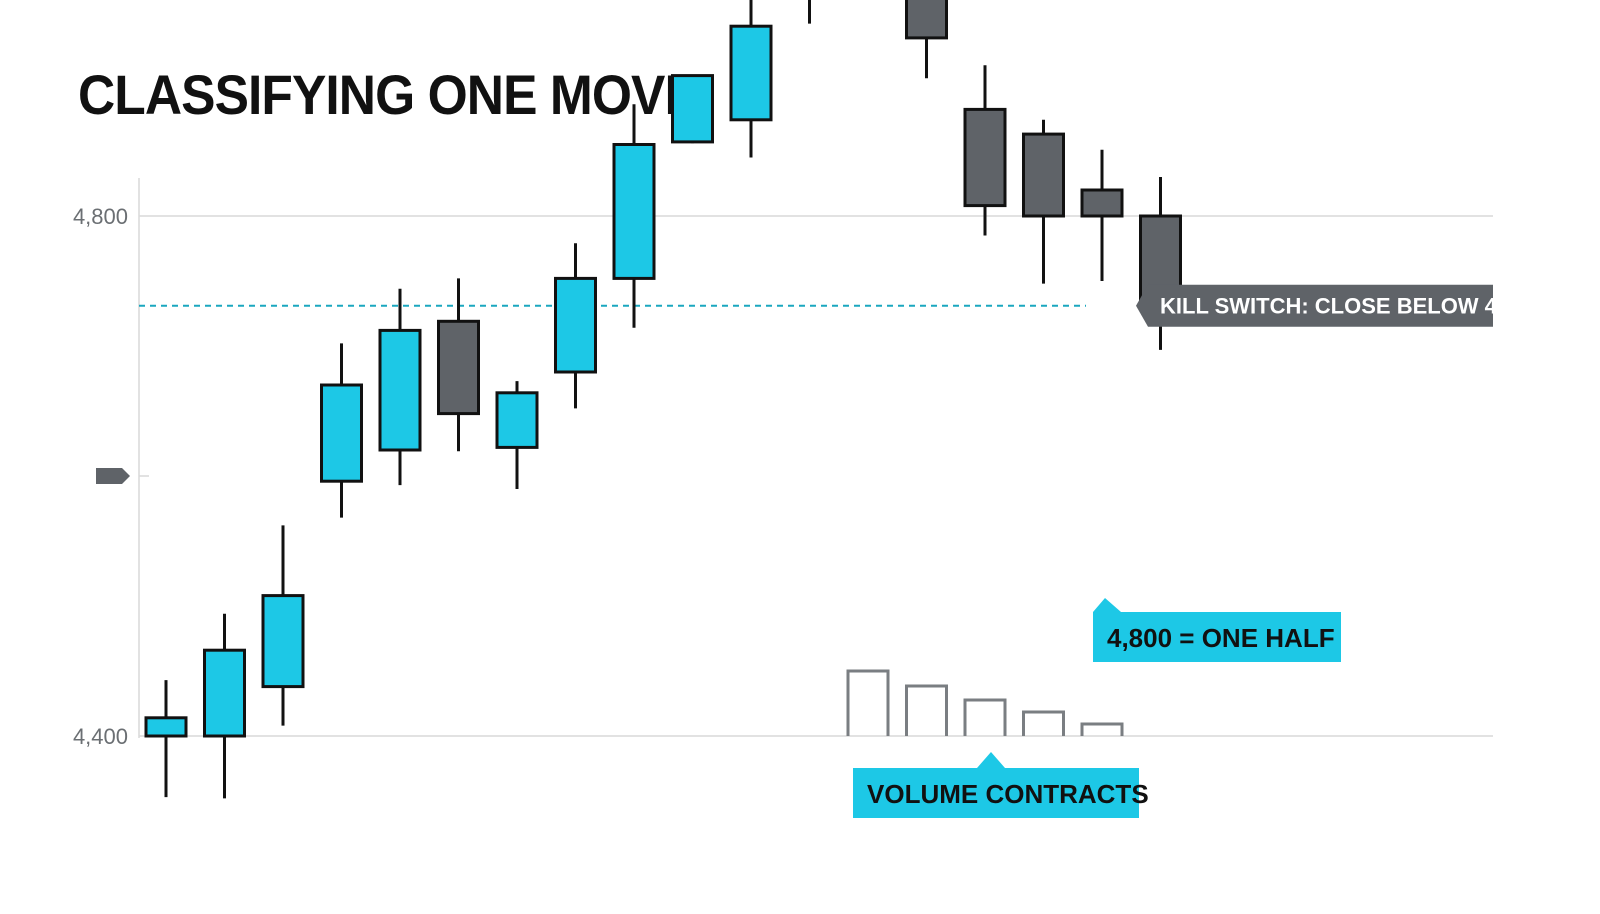 Image resolution: width=1600 pixels, height=914 pixels. Describe the element at coordinates (100, 736) in the screenshot. I see `y-tick-label: 4,400` at that location.